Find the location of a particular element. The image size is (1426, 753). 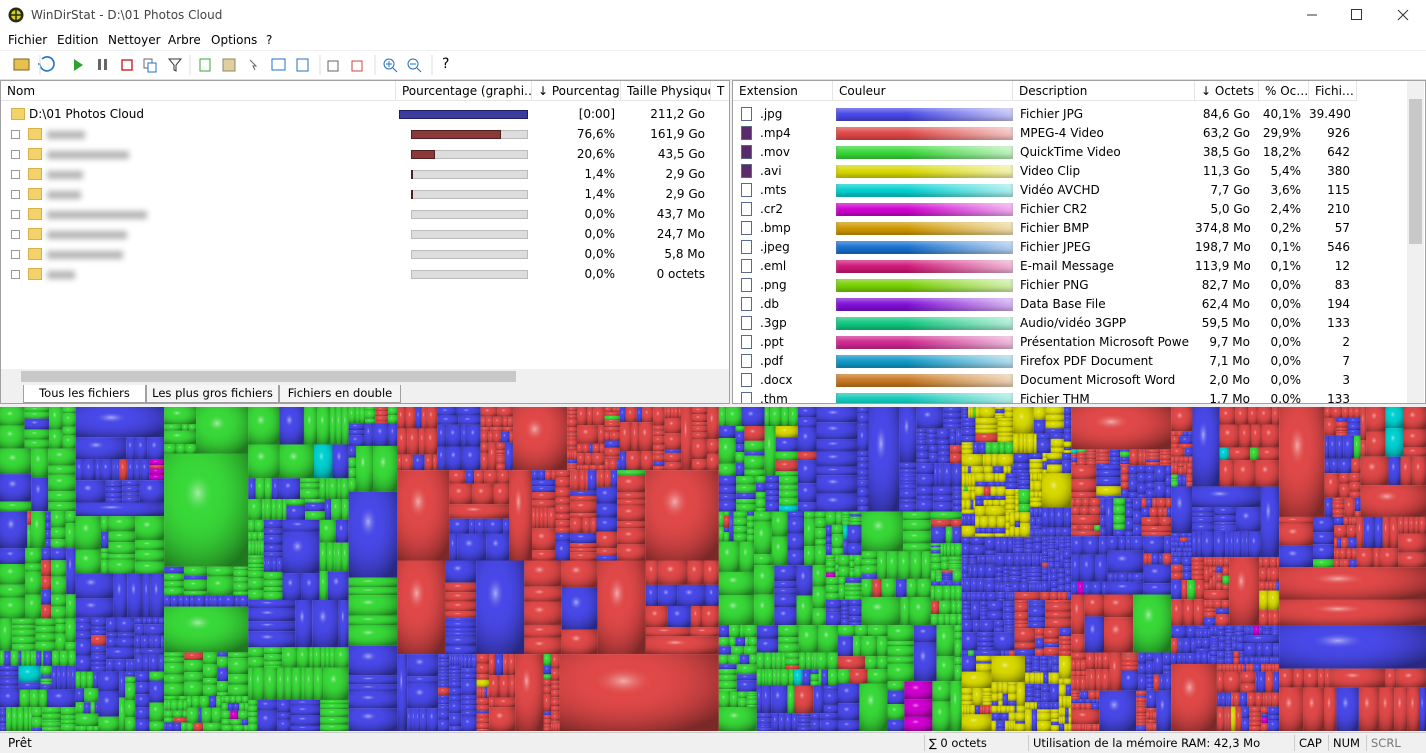

menu-item: Options is located at coordinates (234, 40).